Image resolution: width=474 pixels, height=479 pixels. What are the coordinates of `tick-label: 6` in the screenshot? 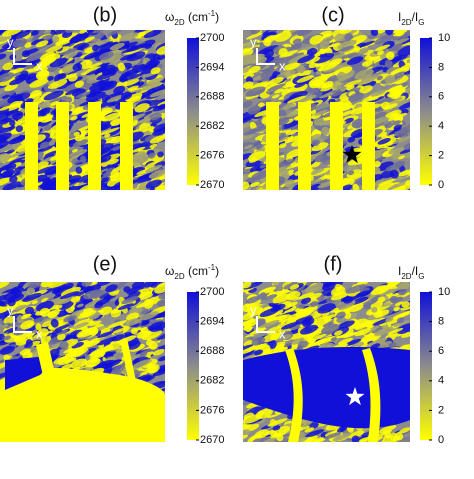 It's located at (441, 351).